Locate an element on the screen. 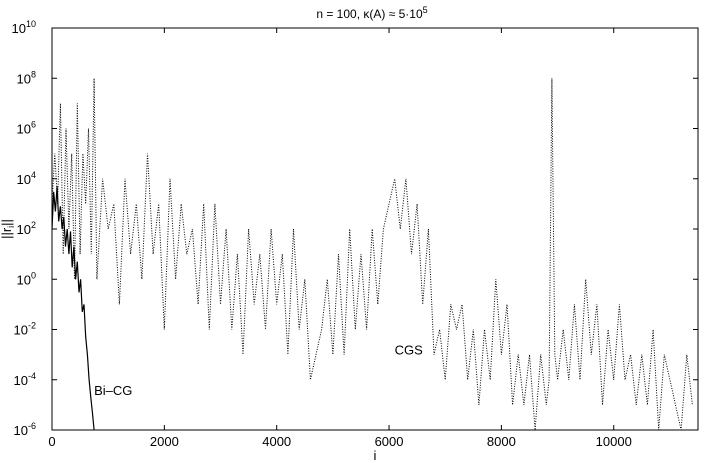 This screenshot has height=463, width=708. x-tick-label: 10000 is located at coordinates (614, 441).